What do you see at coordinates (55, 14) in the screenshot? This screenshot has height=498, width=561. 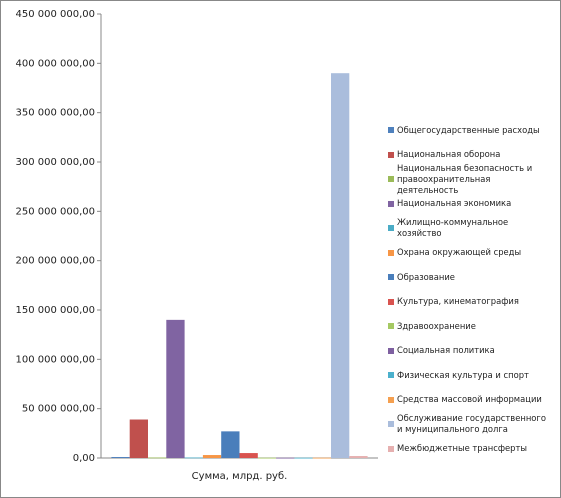 I see `y-tick-label: 450 000 000,00` at bounding box center [55, 14].